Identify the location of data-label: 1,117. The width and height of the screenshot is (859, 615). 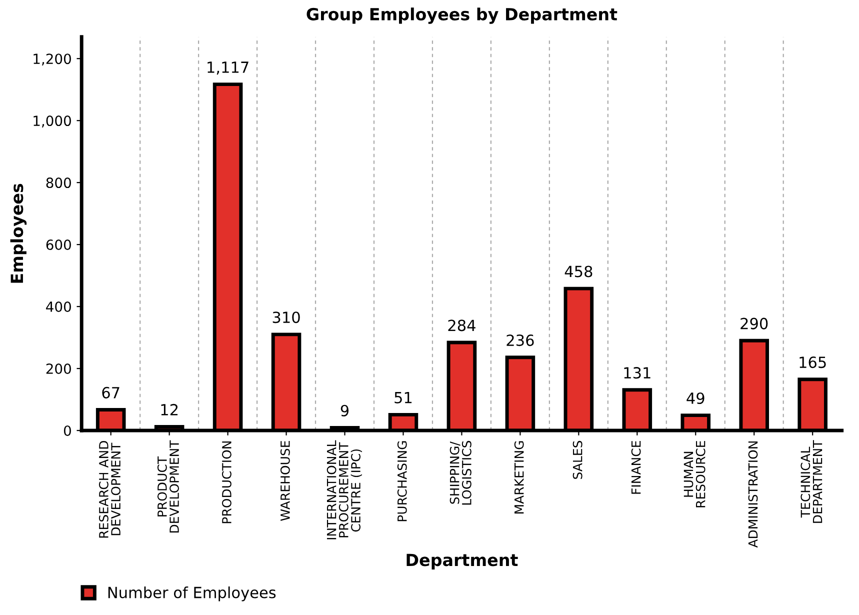
(228, 68).